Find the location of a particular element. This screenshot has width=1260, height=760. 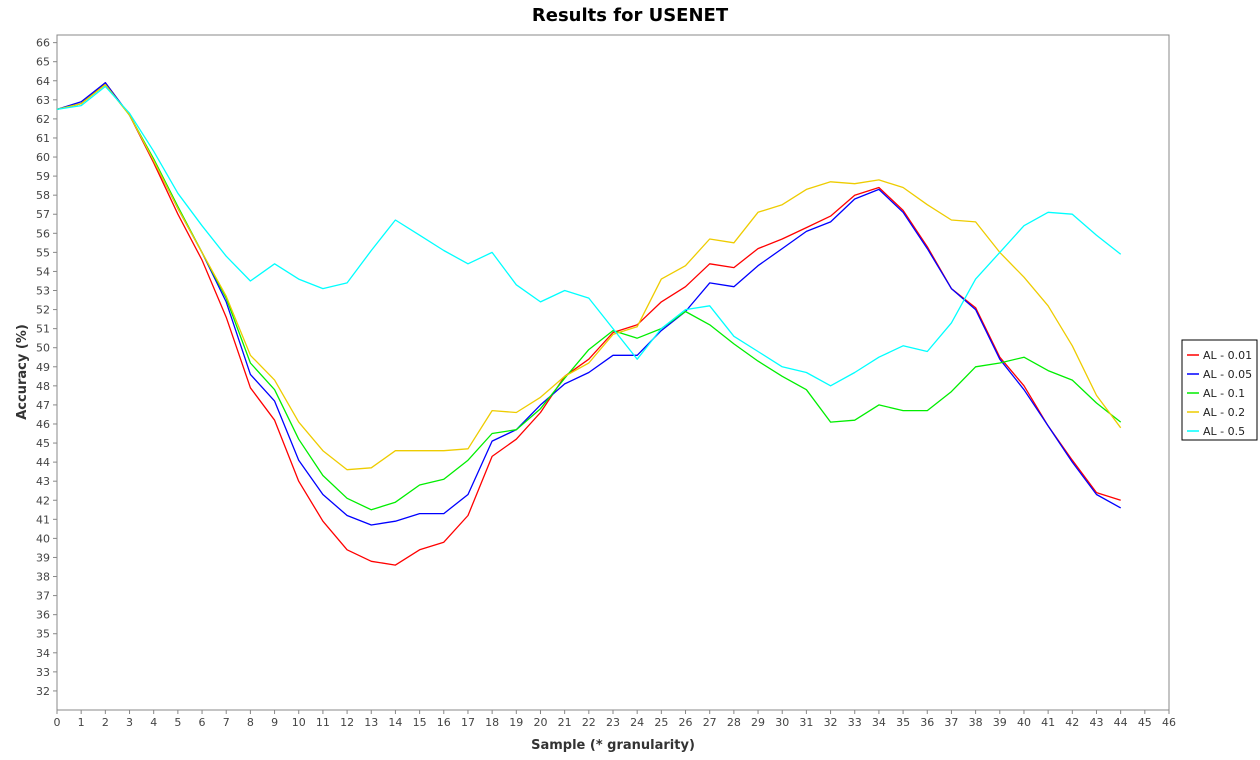

y-tick-label: 51 is located at coordinates (43, 329).